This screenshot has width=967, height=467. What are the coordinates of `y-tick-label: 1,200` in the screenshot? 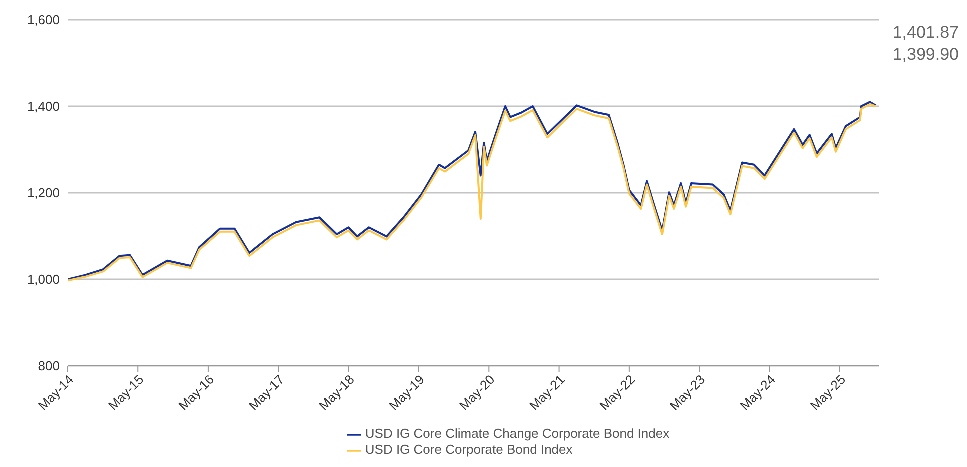 It's located at (43, 193).